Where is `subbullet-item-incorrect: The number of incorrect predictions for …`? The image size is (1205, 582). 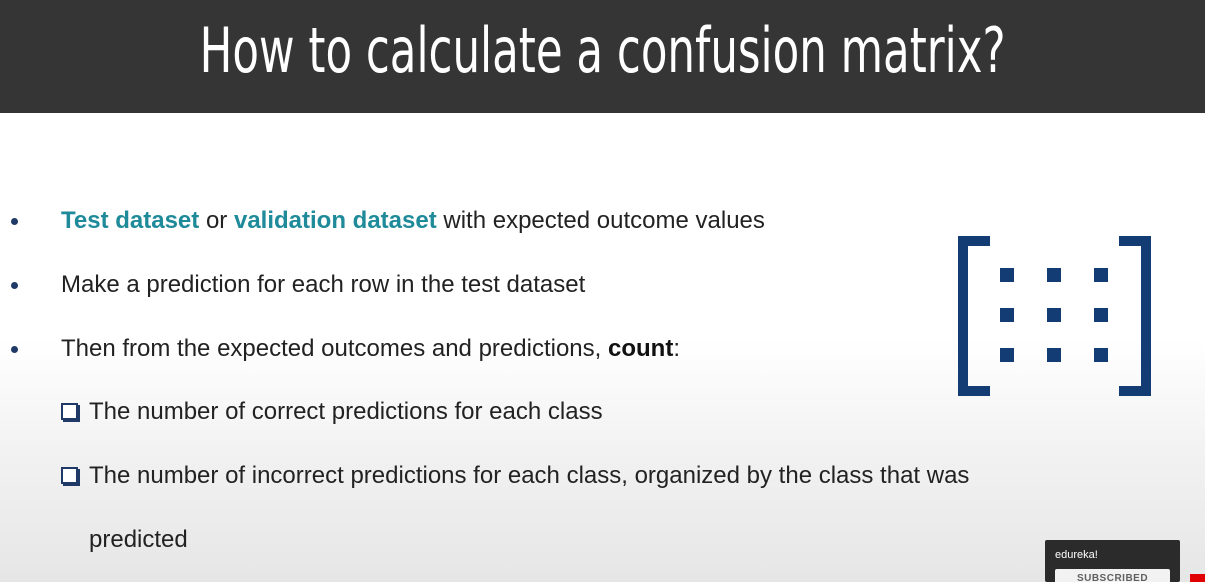
subbullet-item-incorrect: The number of incorrect predictions for … is located at coordinates (550, 476).